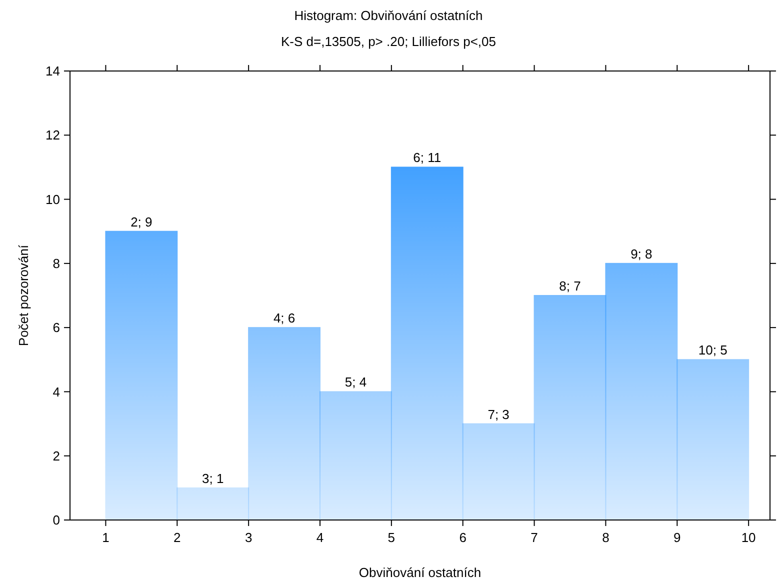  I want to click on x-tick-label: 1, so click(106, 537).